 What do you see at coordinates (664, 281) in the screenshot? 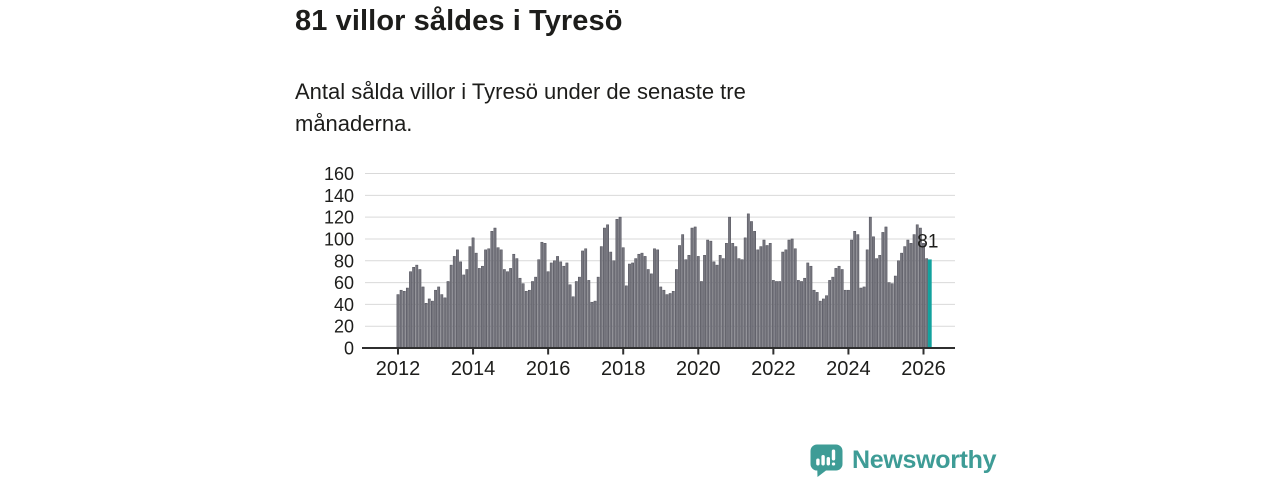
I see `bars` at bounding box center [664, 281].